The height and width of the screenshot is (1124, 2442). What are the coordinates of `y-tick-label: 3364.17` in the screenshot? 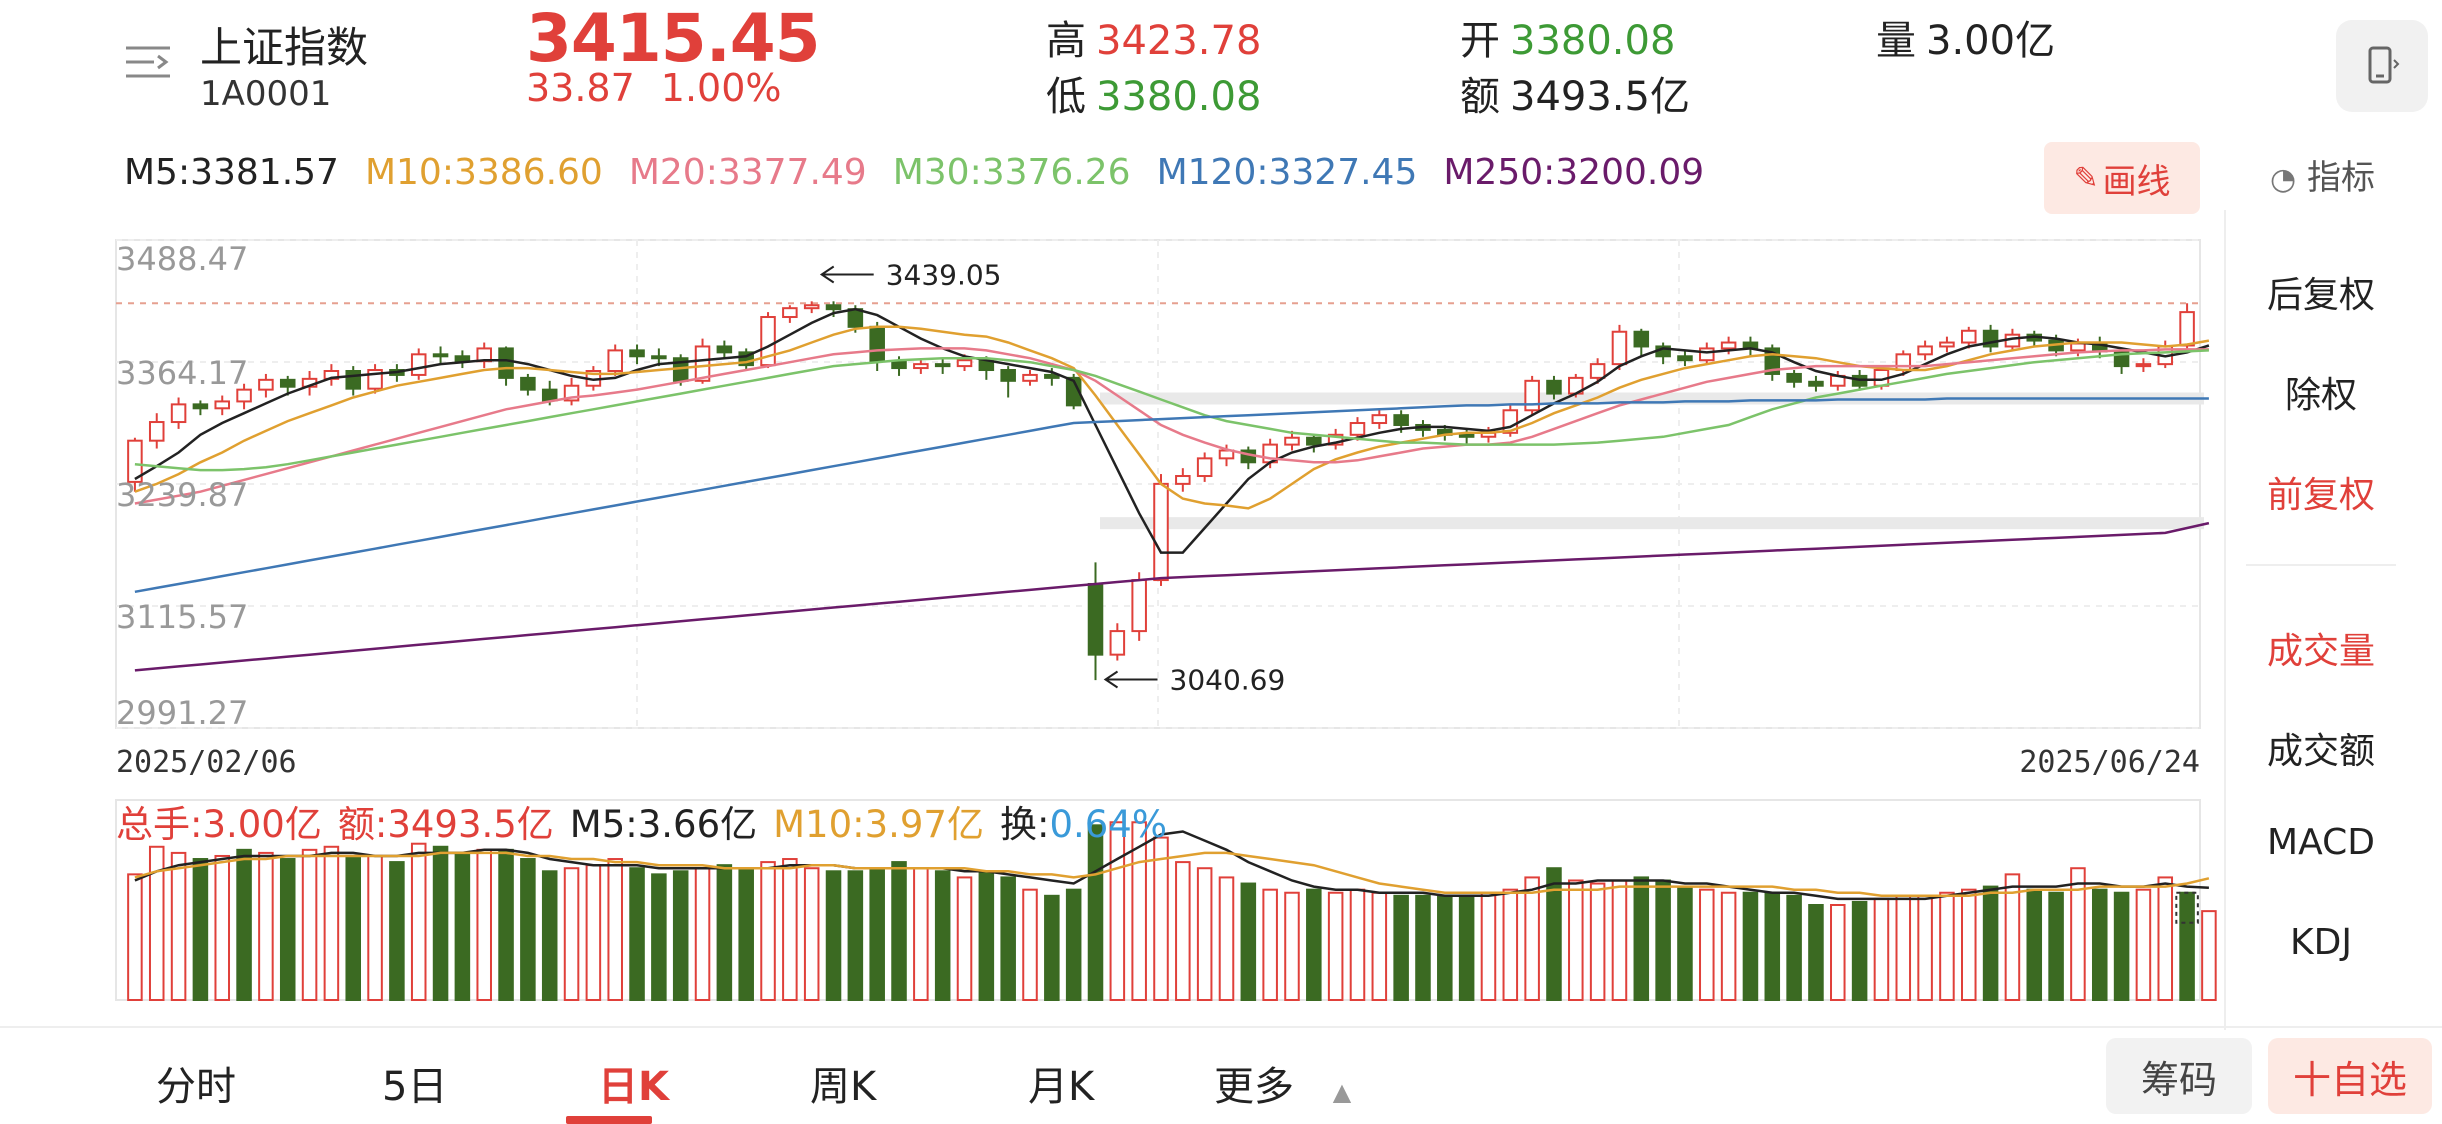 It's located at (182, 373).